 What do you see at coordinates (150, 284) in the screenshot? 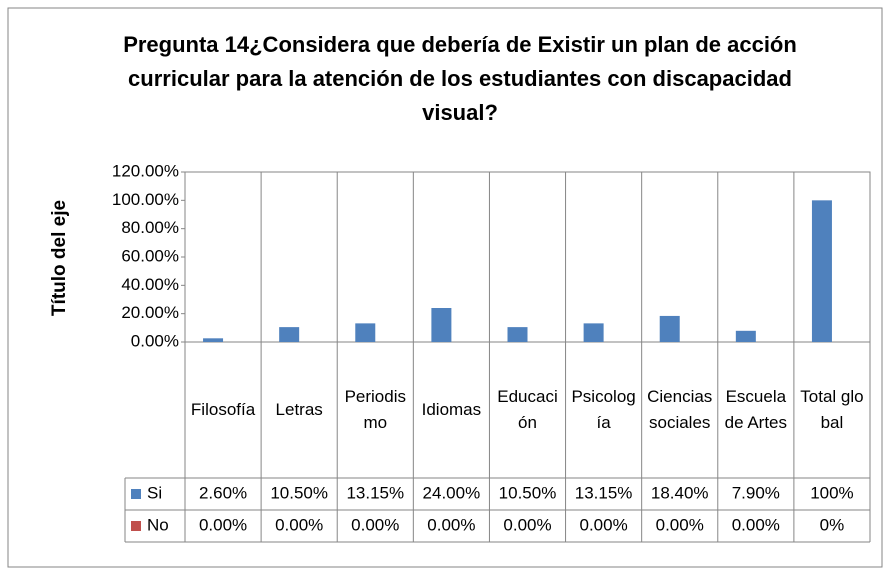
I see `y-tick-label: 40.00%` at bounding box center [150, 284].